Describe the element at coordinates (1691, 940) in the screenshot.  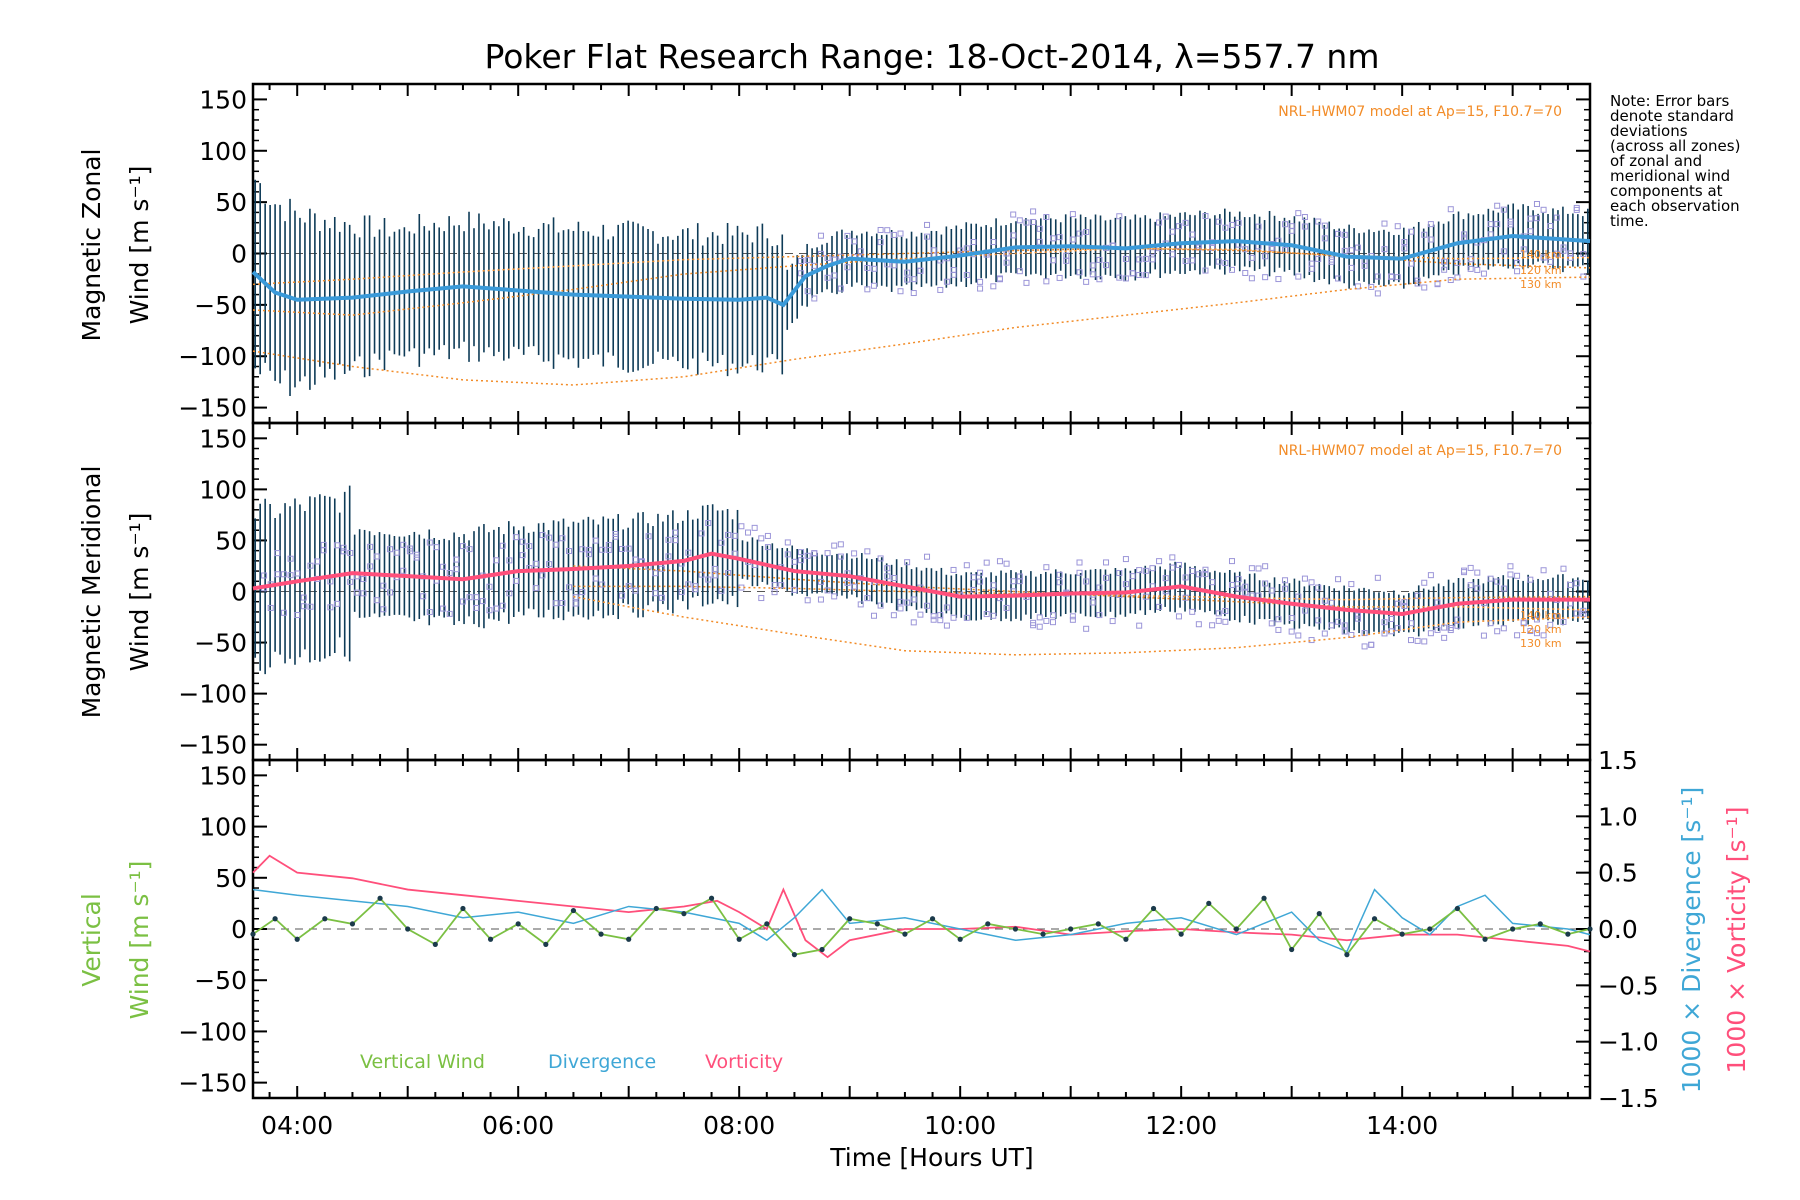
I see `divergence-axis-label: 1000 × Divergence [s⁻¹]` at that location.